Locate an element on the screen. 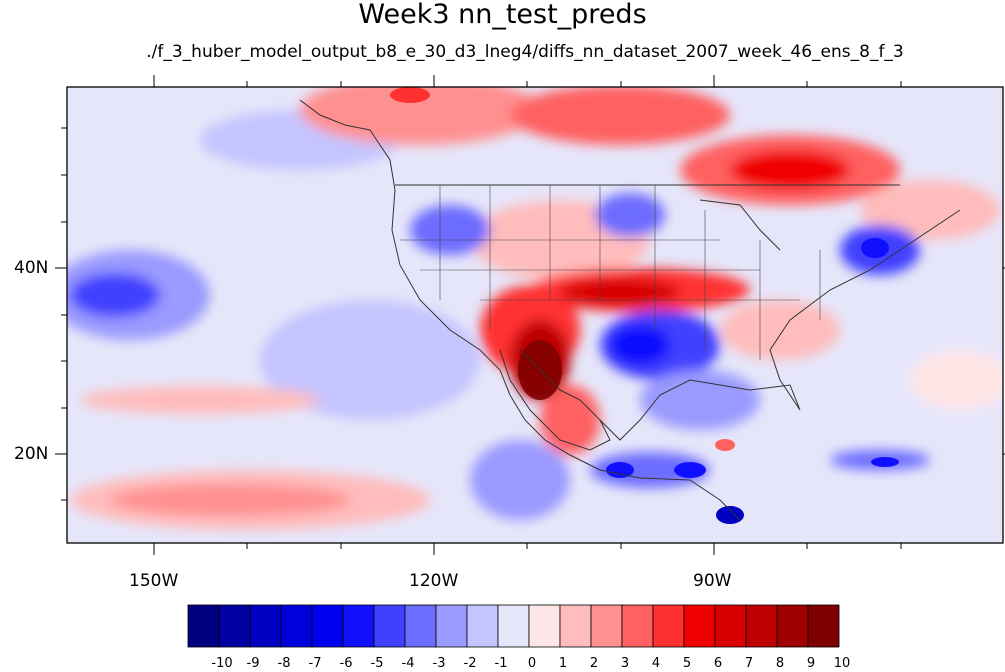  x-tick-label-90w: 90W is located at coordinates (712, 581).